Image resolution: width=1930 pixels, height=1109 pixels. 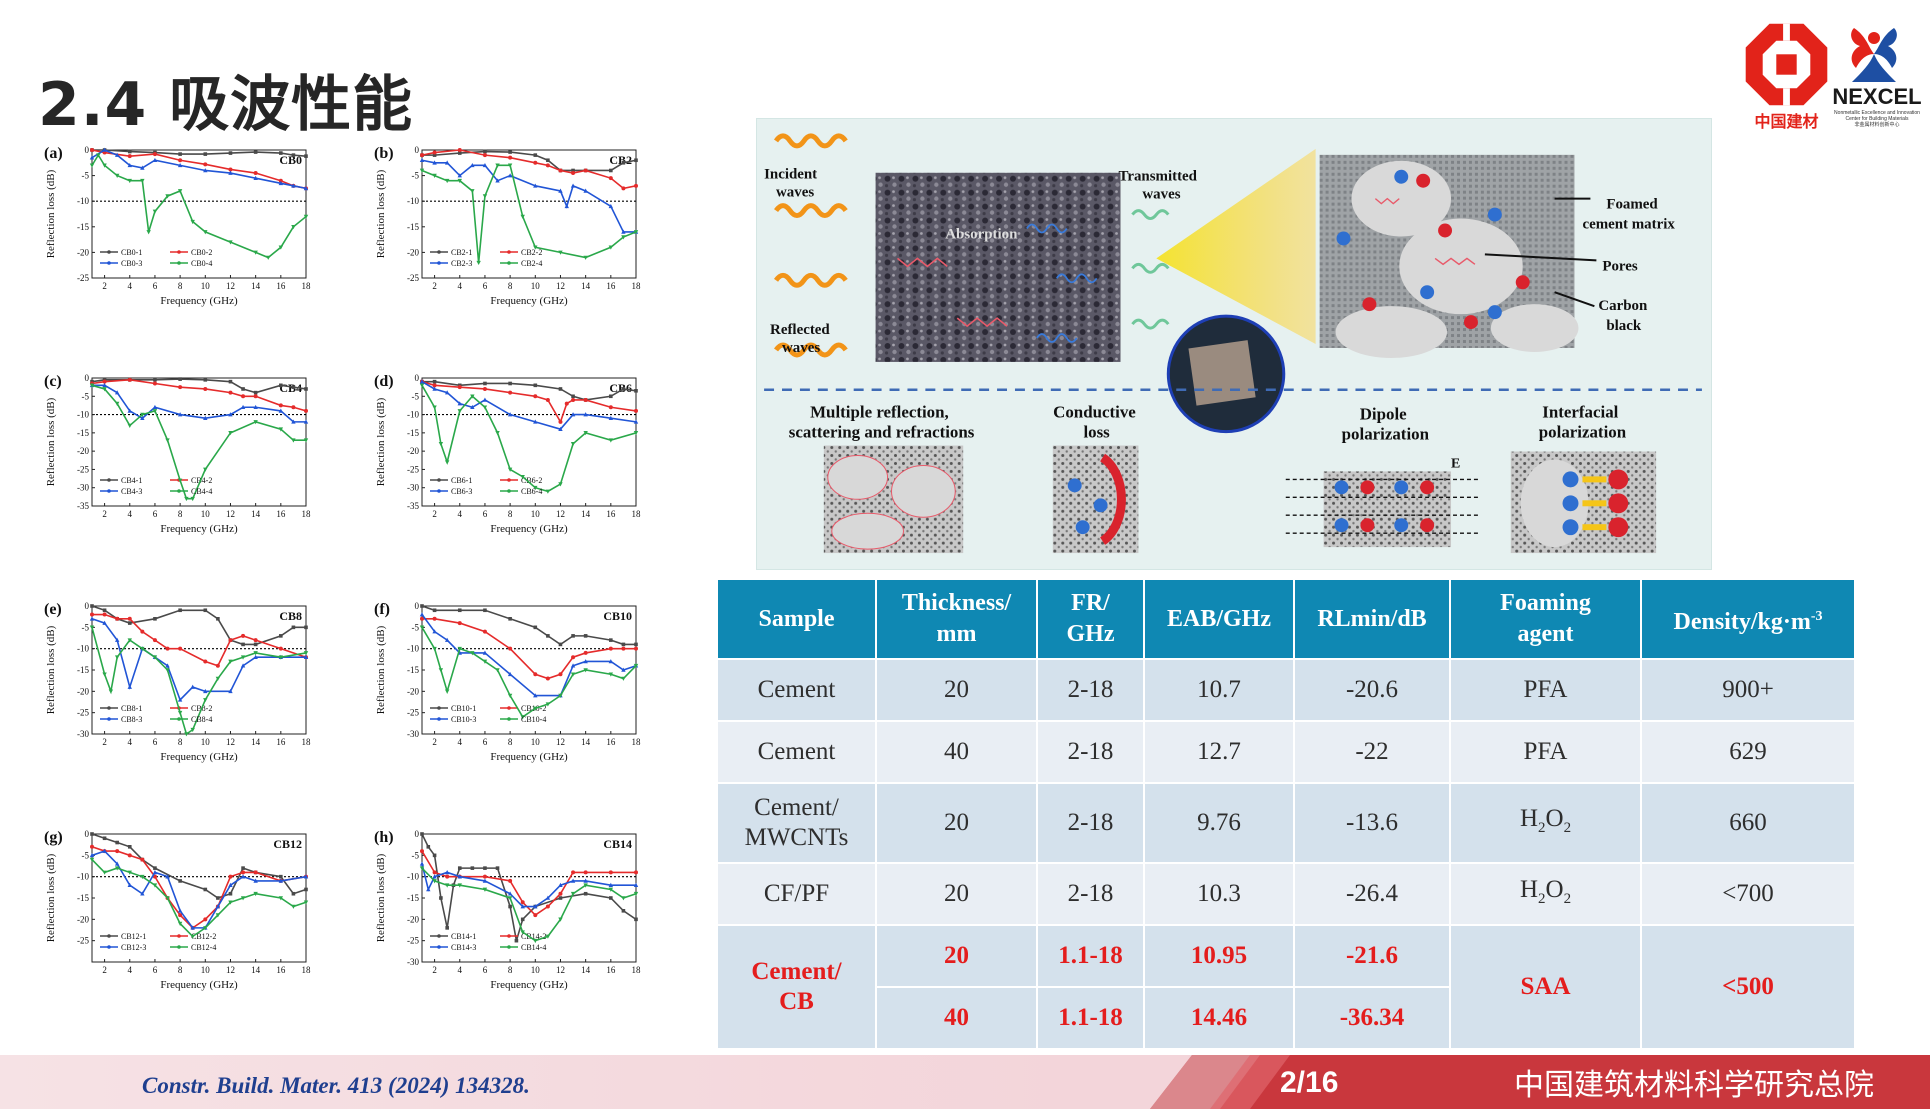 I want to click on x-tick-label: 12, so click(x=560, y=742).